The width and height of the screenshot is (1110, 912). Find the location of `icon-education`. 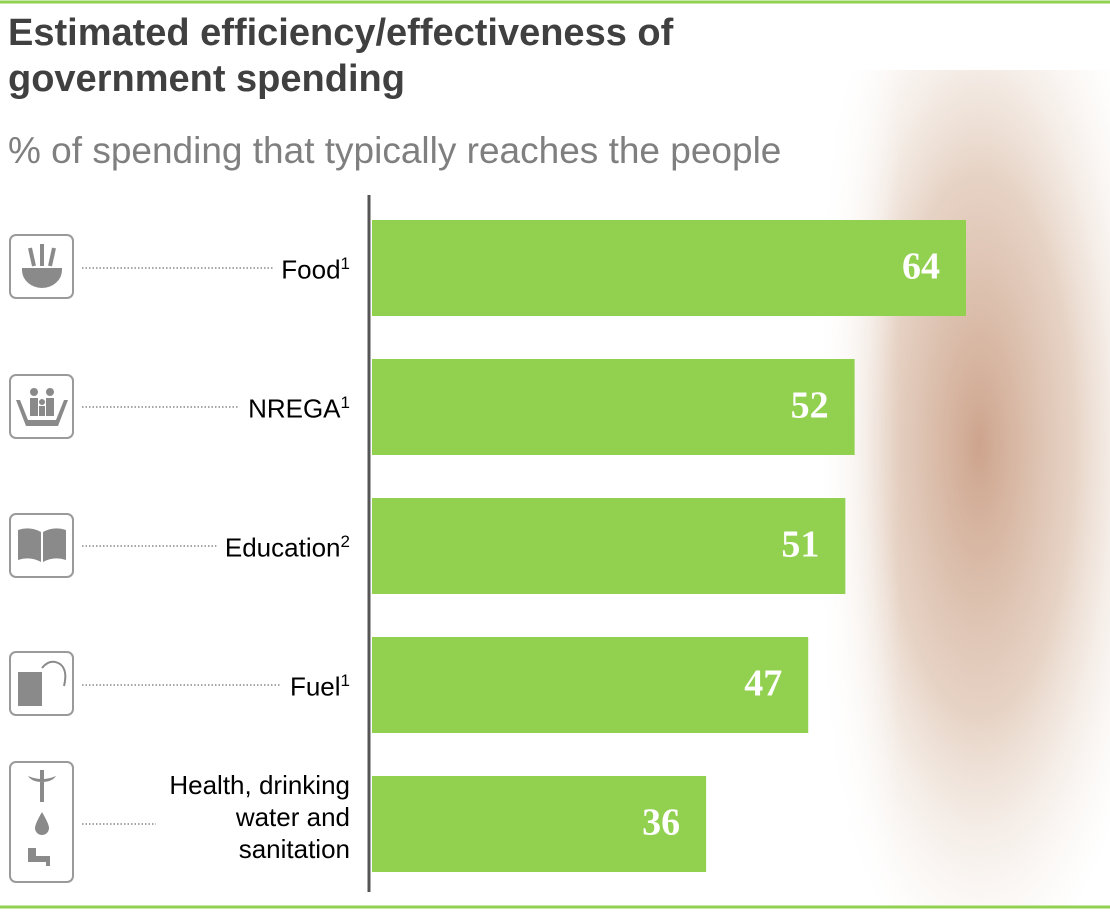

icon-education is located at coordinates (41, 545).